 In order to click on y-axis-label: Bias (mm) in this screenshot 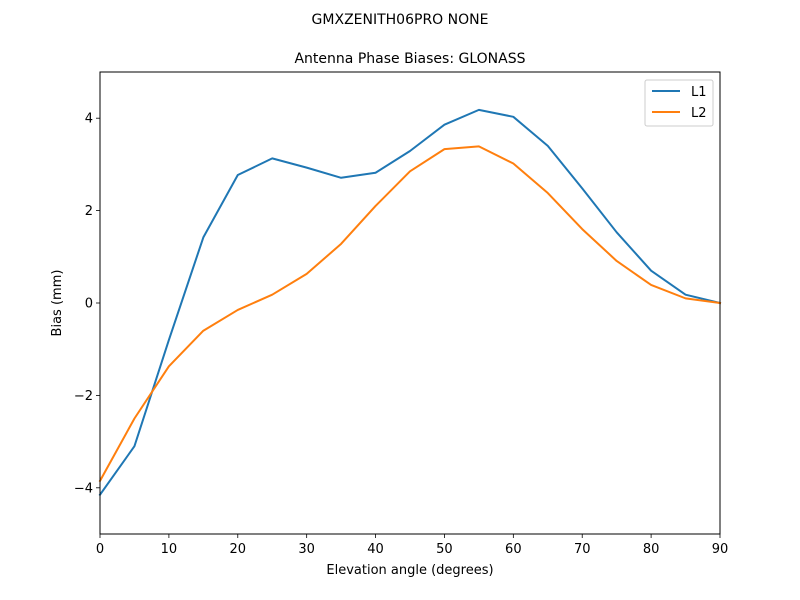, I will do `click(57, 303)`.